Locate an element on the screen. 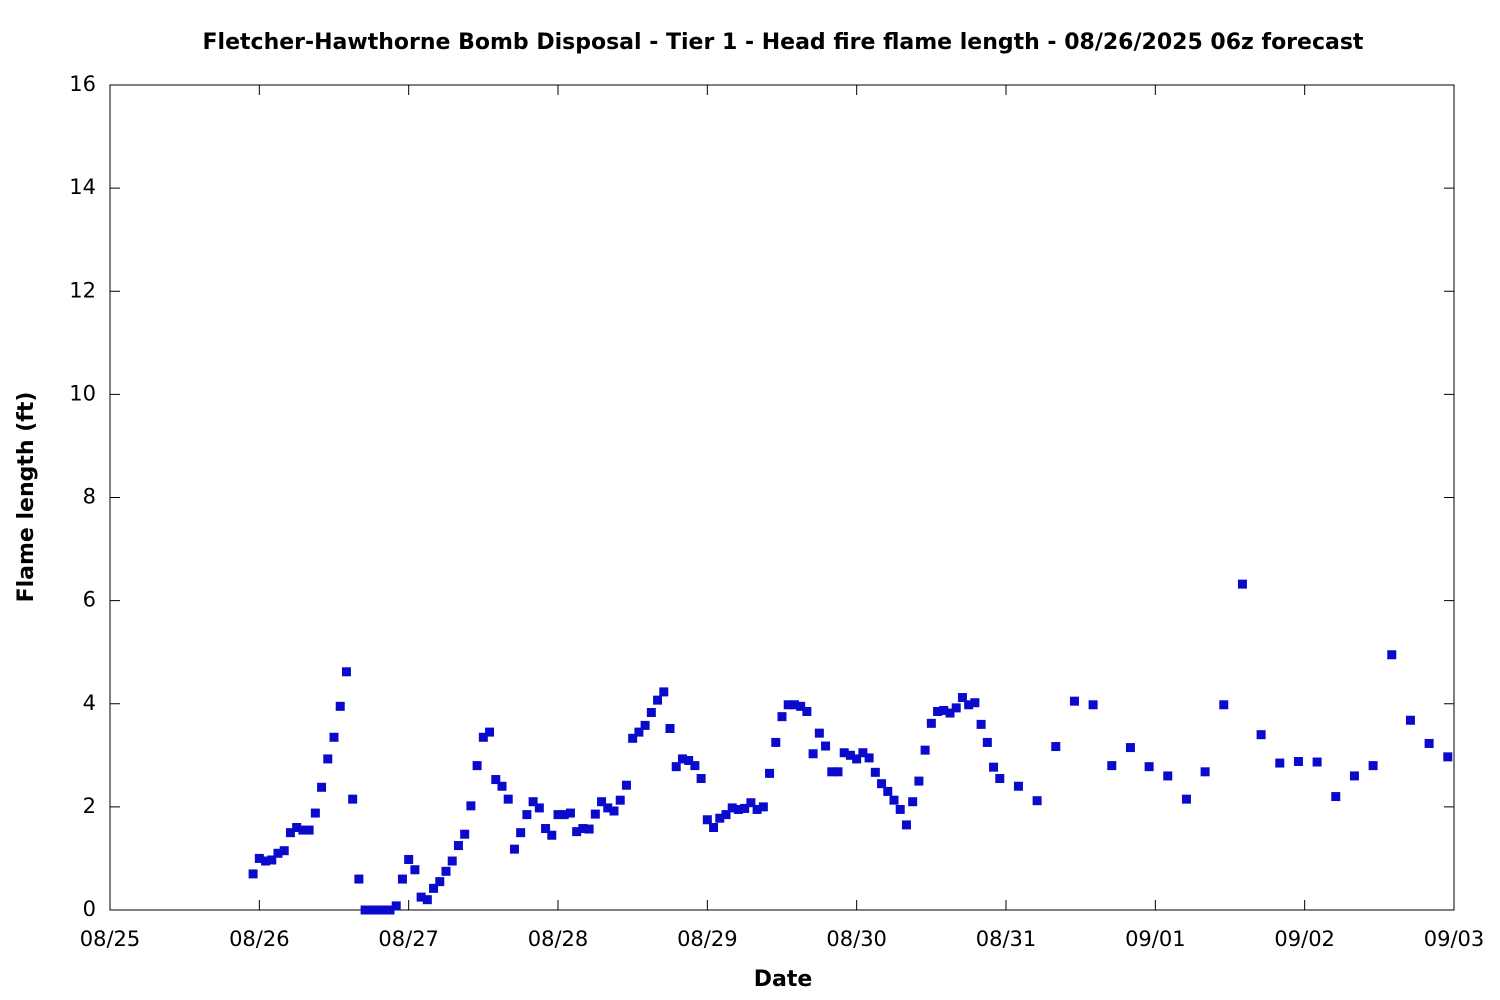 The width and height of the screenshot is (1500, 1000). y-tick-label: 16 is located at coordinates (82, 84).